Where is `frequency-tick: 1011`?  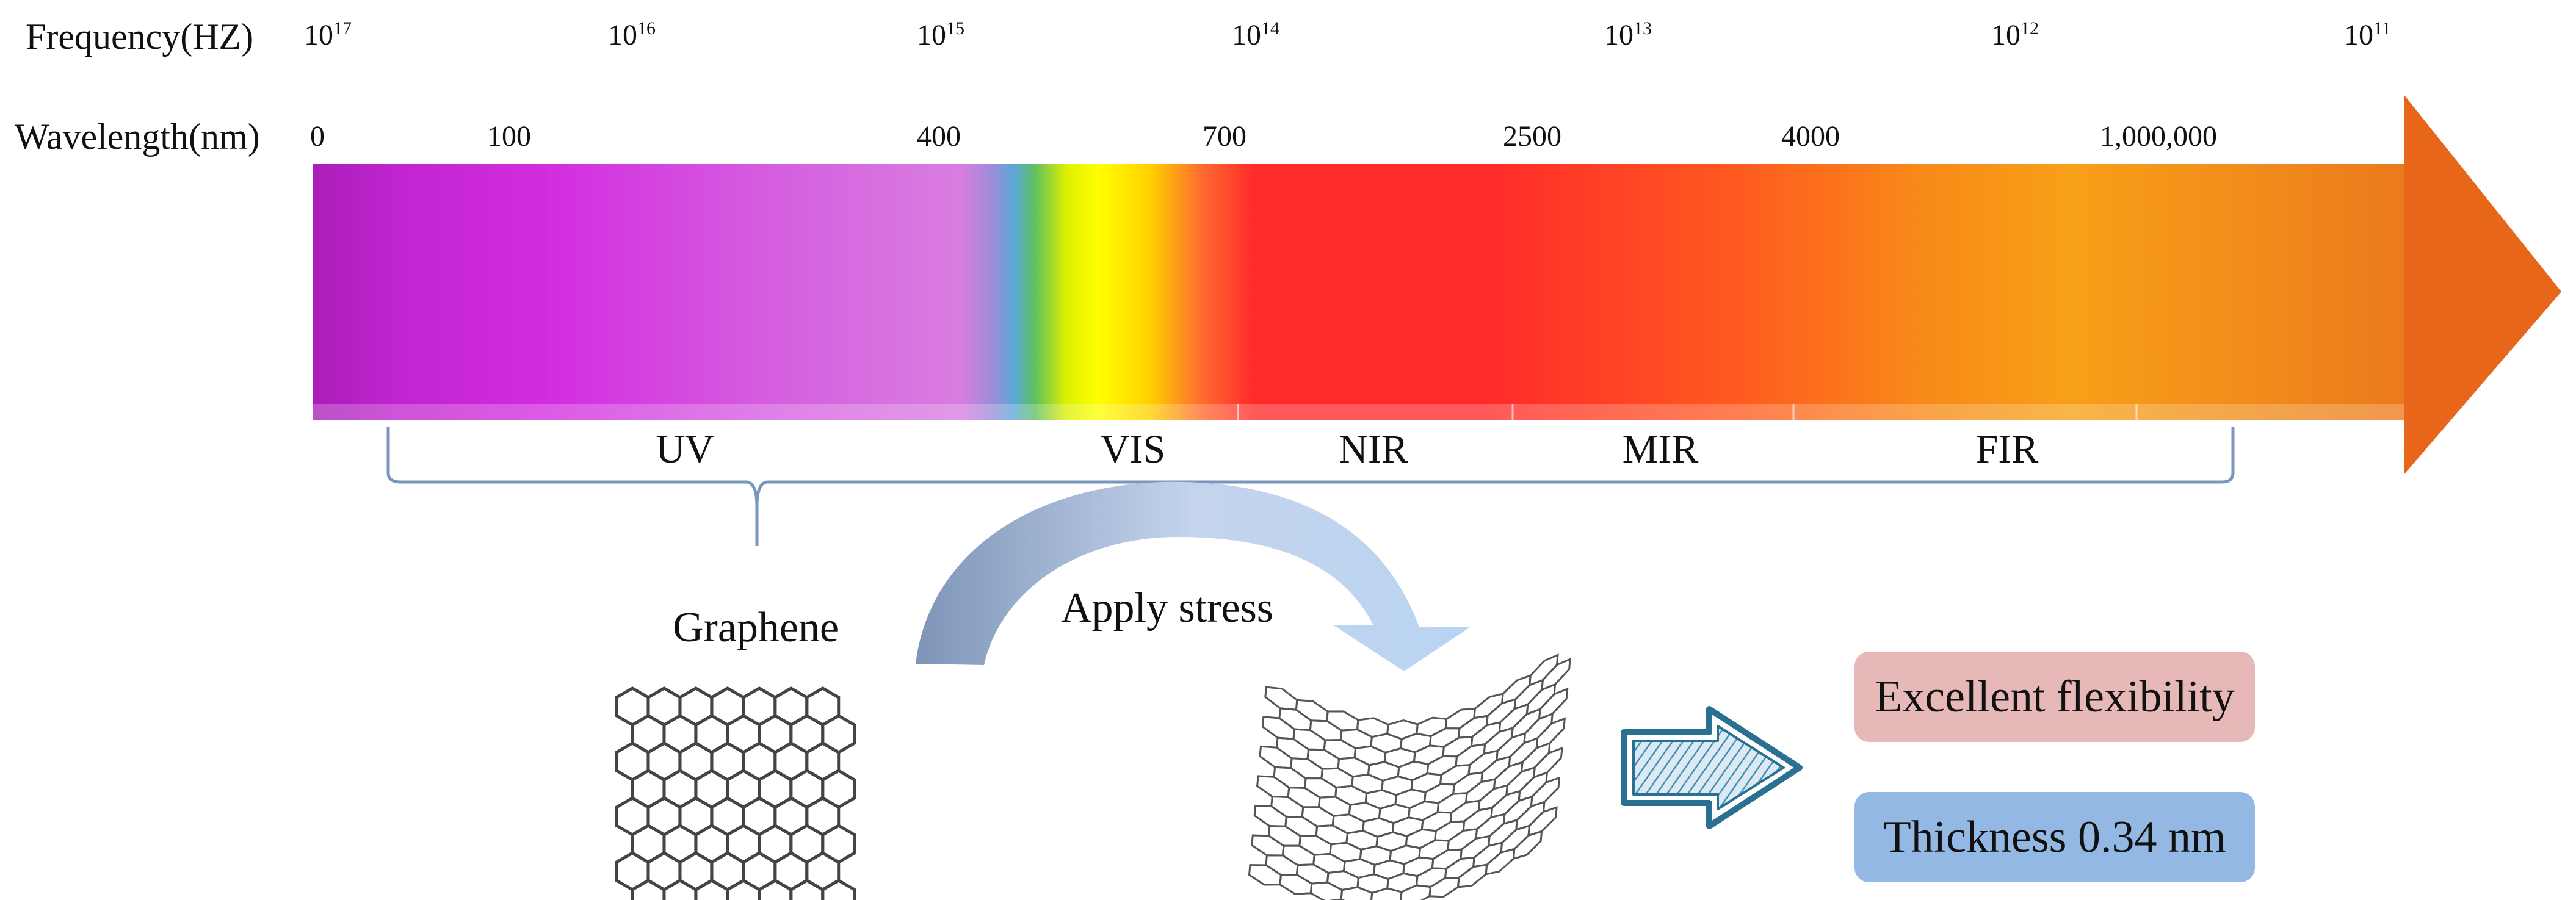
frequency-tick: 1011 is located at coordinates (2367, 34).